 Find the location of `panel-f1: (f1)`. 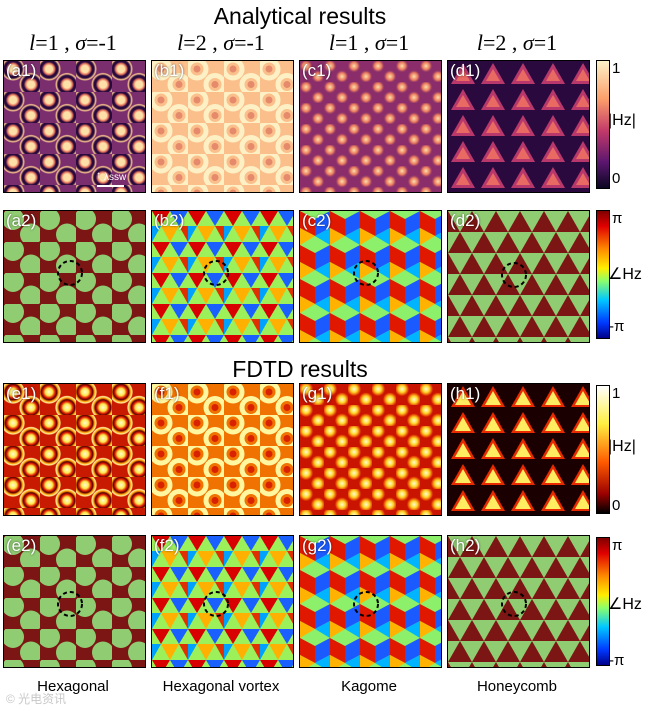

panel-f1: (f1) is located at coordinates (222, 449).